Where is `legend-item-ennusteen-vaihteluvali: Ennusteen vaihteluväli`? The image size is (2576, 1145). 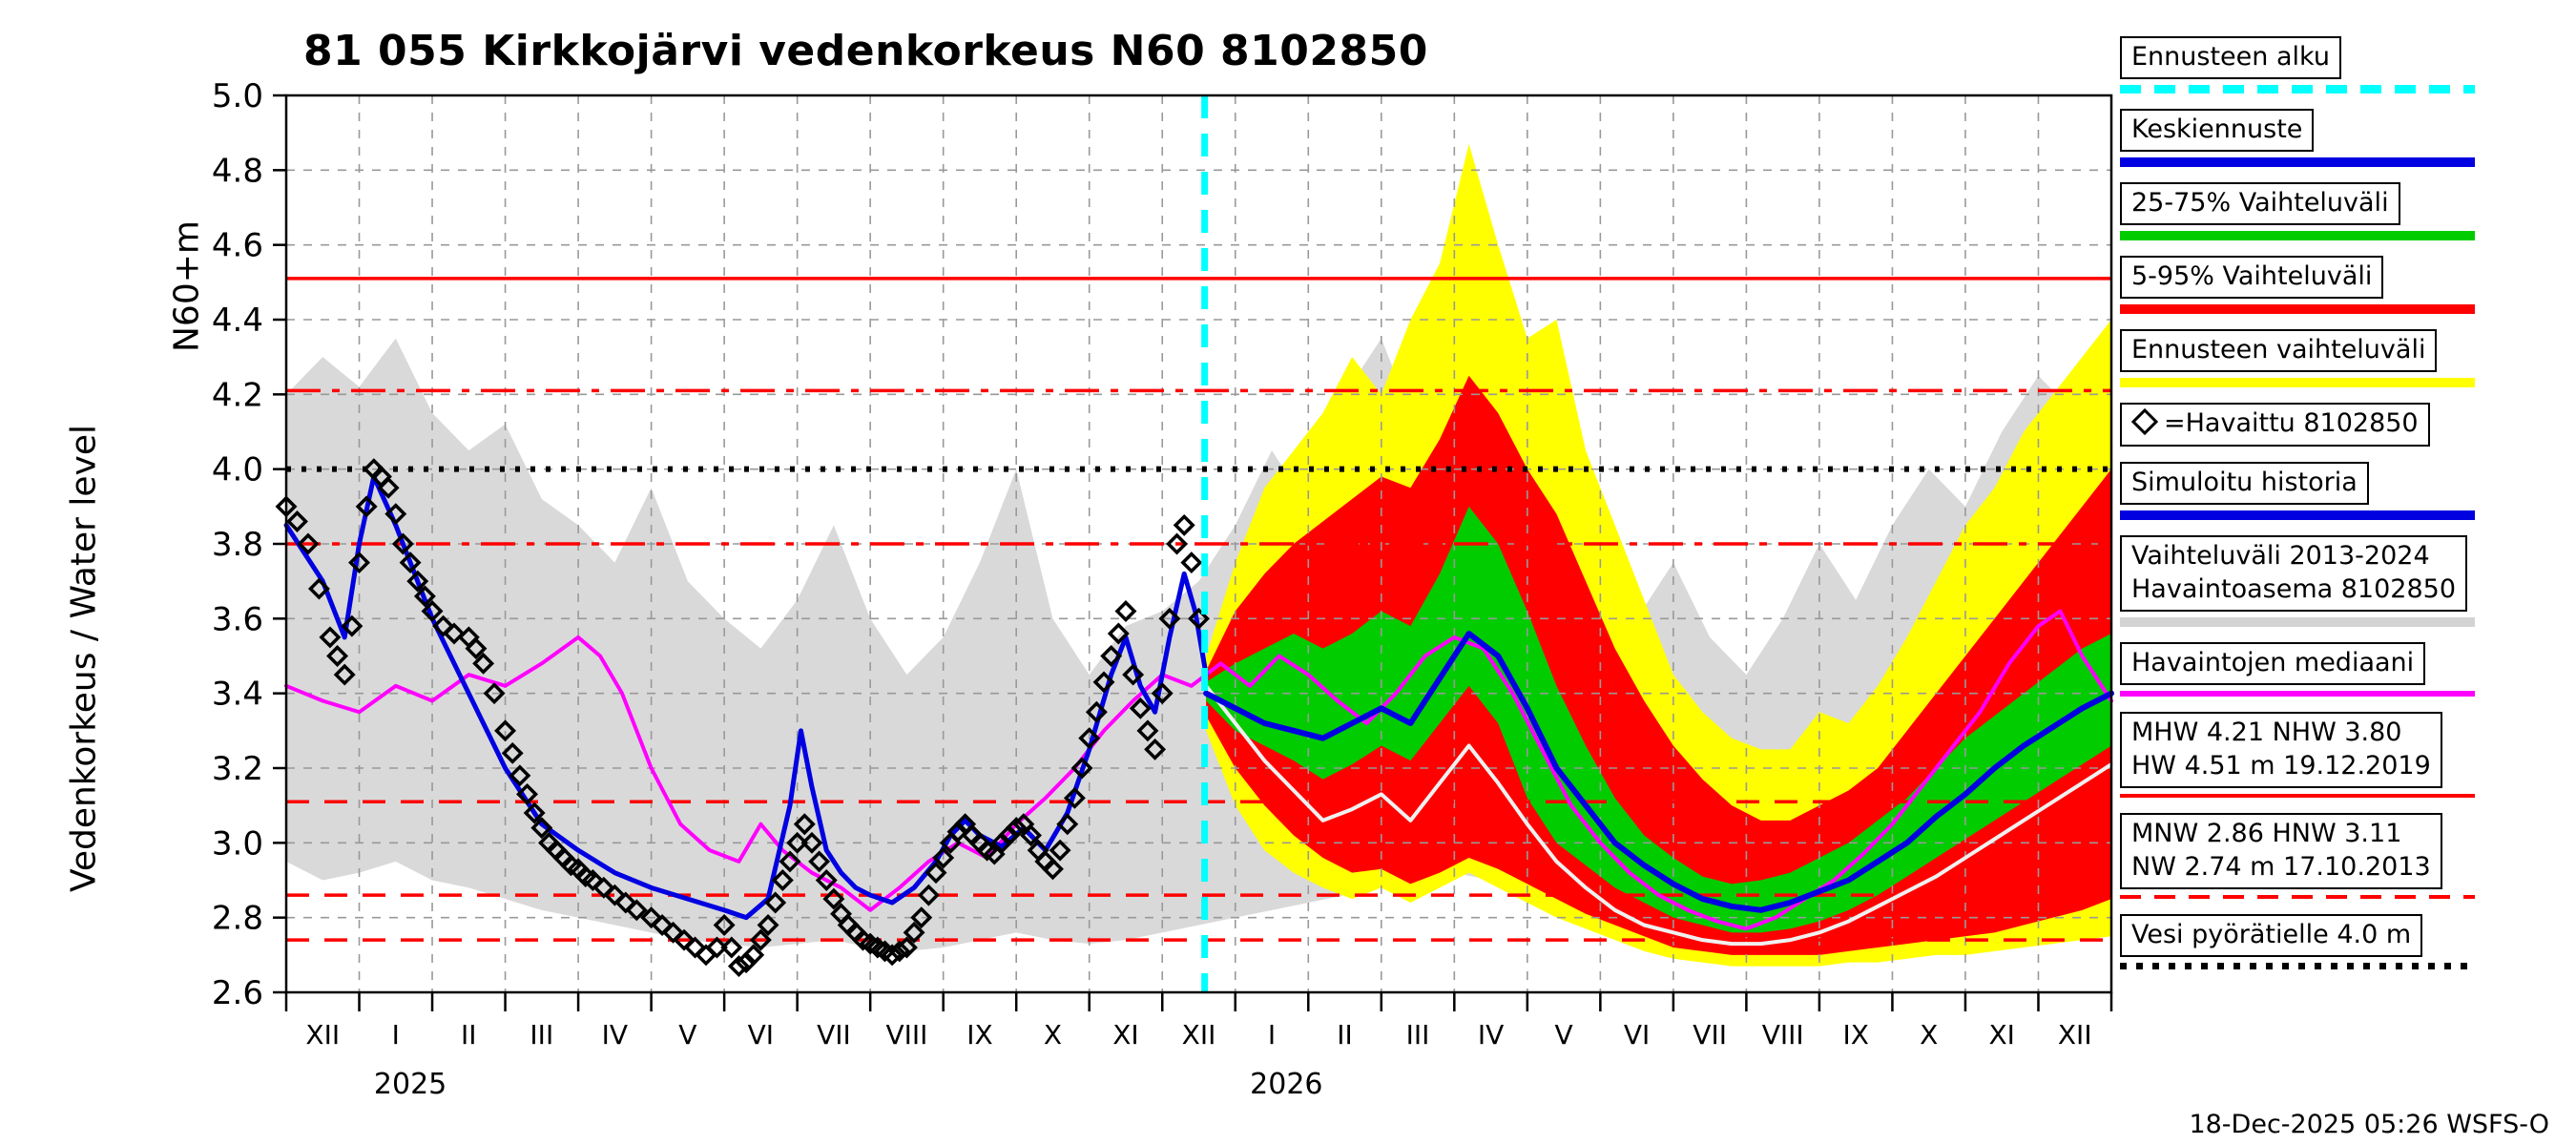 legend-item-ennusteen-vaihteluvali: Ennusteen vaihteluväli is located at coordinates (2297, 358).